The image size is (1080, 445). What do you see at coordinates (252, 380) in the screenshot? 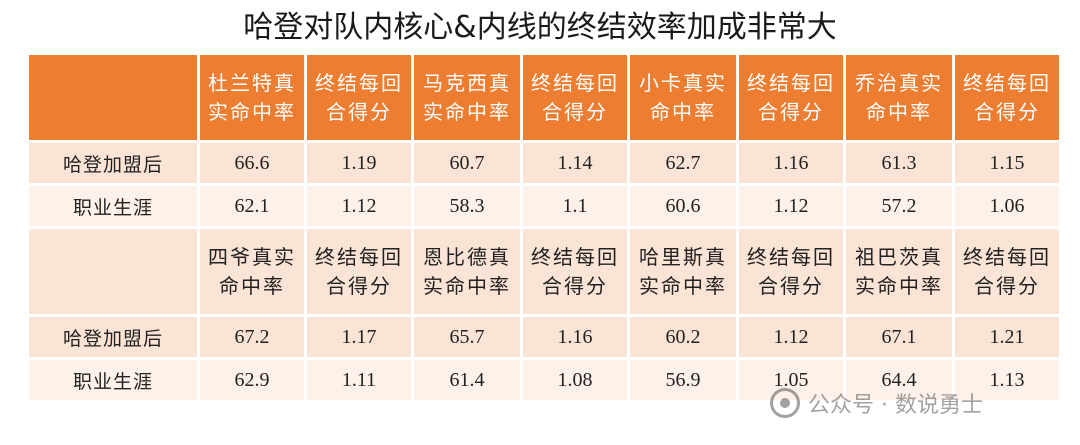
I see `data-cell: 62.9` at bounding box center [252, 380].